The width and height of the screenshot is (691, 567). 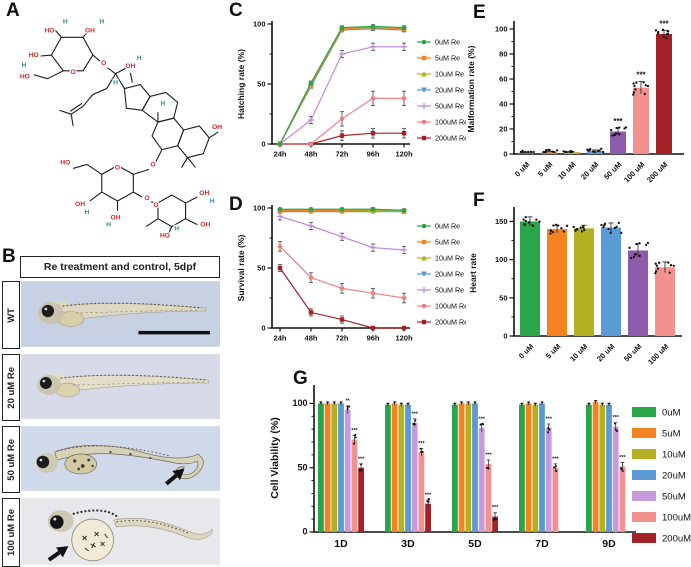 What do you see at coordinates (530, 278) in the screenshot?
I see `bar-0 uM` at bounding box center [530, 278].